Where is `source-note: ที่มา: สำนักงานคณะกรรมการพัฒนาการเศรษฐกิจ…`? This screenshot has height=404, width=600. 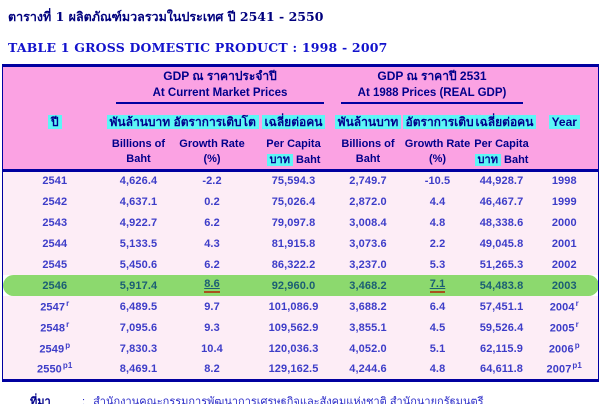
source-note: ที่มา: สำนักงานคณะกรรมการพัฒนาการเศรษฐกิจ… is located at coordinates (315, 398).